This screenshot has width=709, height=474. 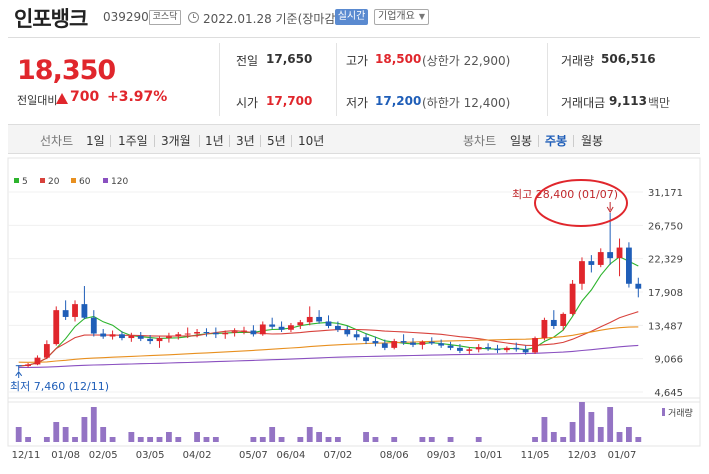 What do you see at coordinates (95, 141) in the screenshot?
I see `tab-1day: 1일` at bounding box center [95, 141].